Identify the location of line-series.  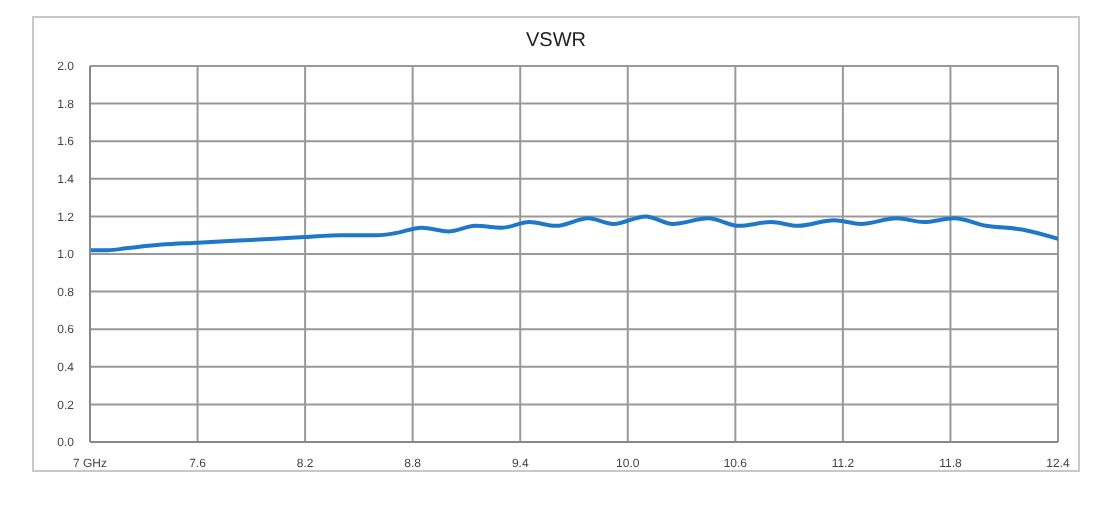
(574, 233).